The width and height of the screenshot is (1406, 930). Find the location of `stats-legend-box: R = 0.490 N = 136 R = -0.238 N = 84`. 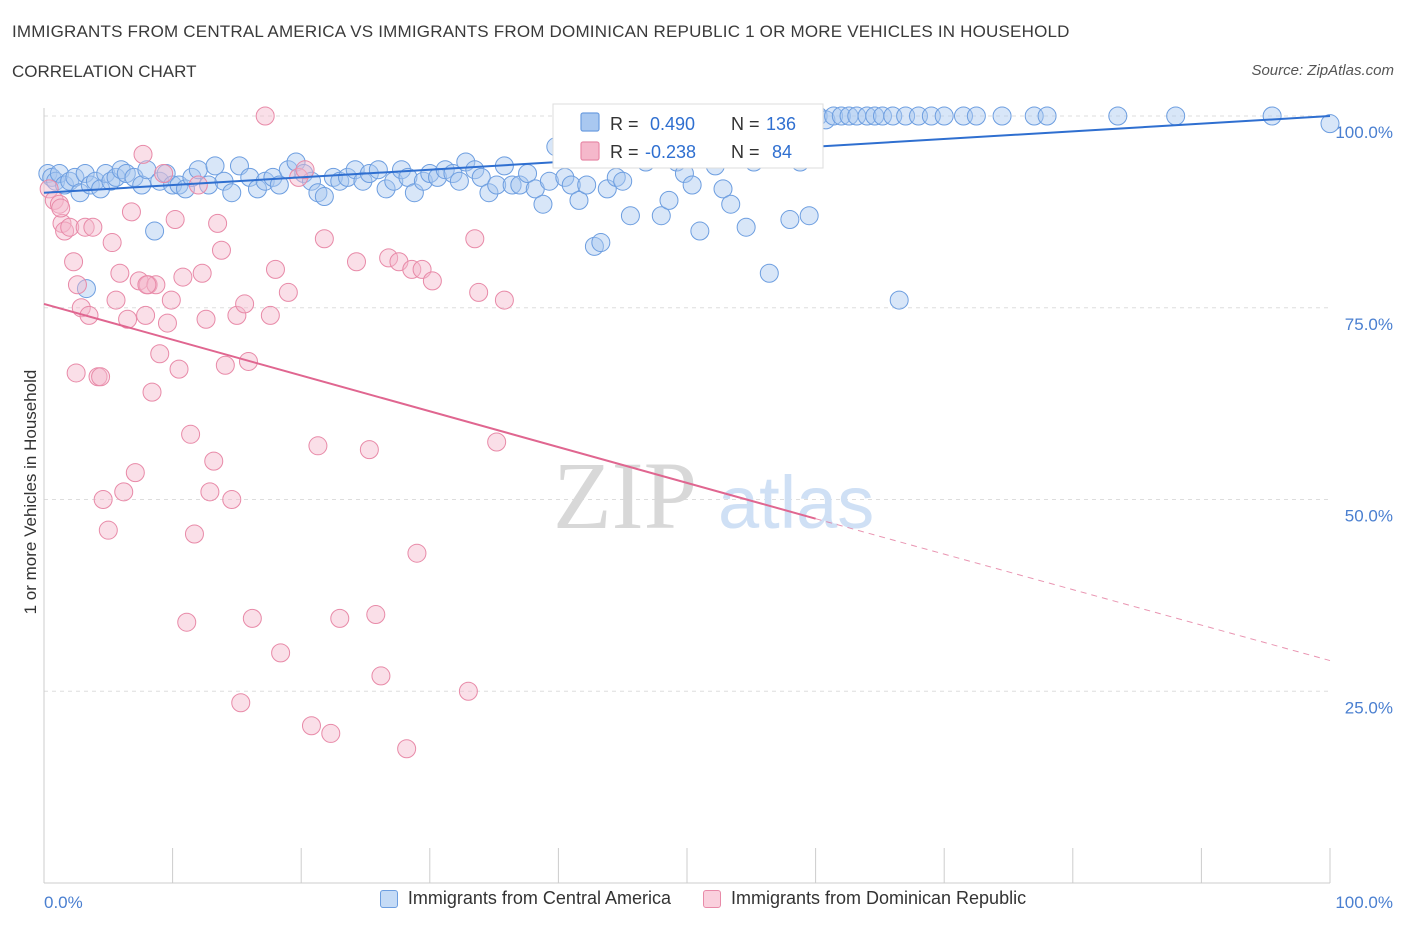

stats-legend-box: R = 0.490 N = 136 R = -0.238 N = 84 is located at coordinates (688, 136).